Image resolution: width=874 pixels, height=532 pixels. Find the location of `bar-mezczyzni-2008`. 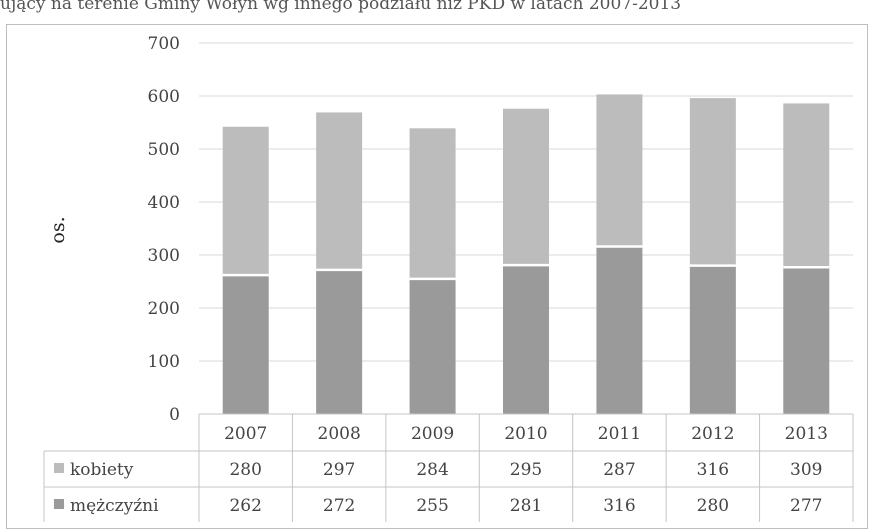

bar-mezczyzni-2008 is located at coordinates (339, 341).